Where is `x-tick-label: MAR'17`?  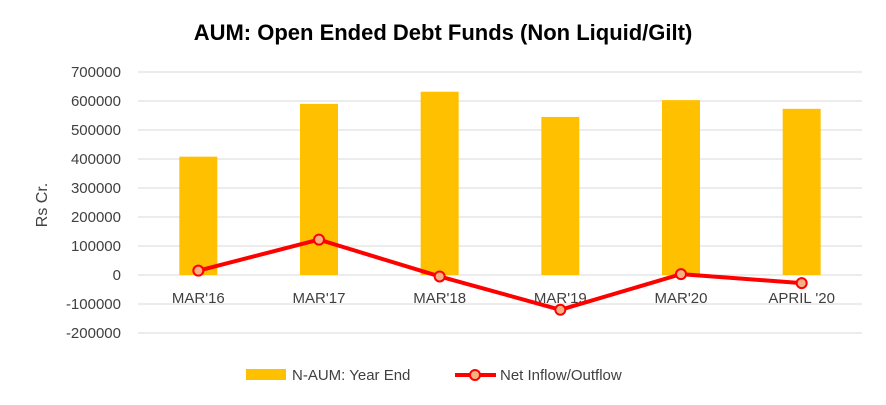 x-tick-label: MAR'17 is located at coordinates (319, 298).